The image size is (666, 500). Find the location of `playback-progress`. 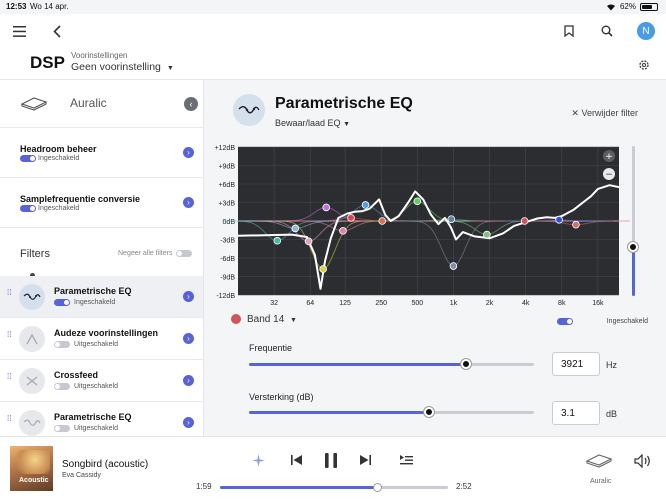

playback-progress is located at coordinates (334, 487).